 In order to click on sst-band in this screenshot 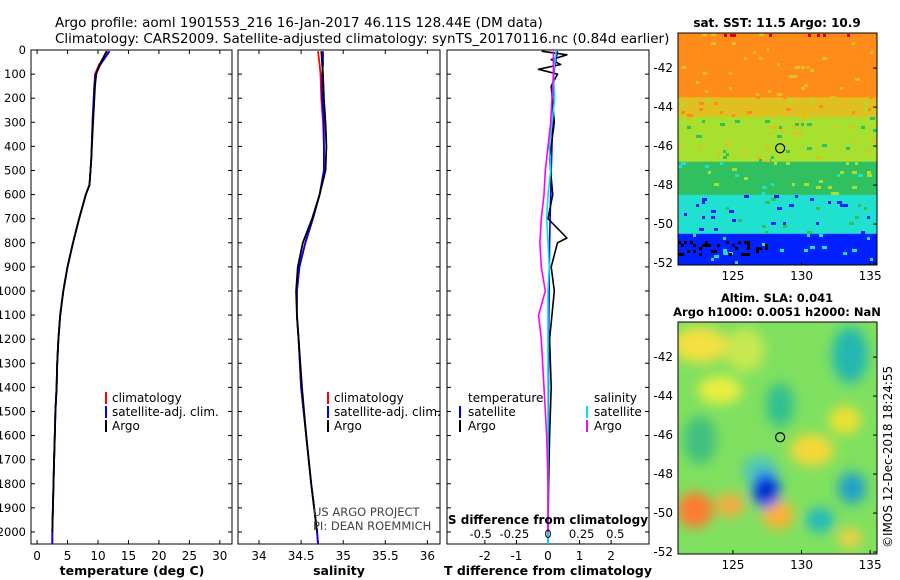, I will do `click(777, 107)`.